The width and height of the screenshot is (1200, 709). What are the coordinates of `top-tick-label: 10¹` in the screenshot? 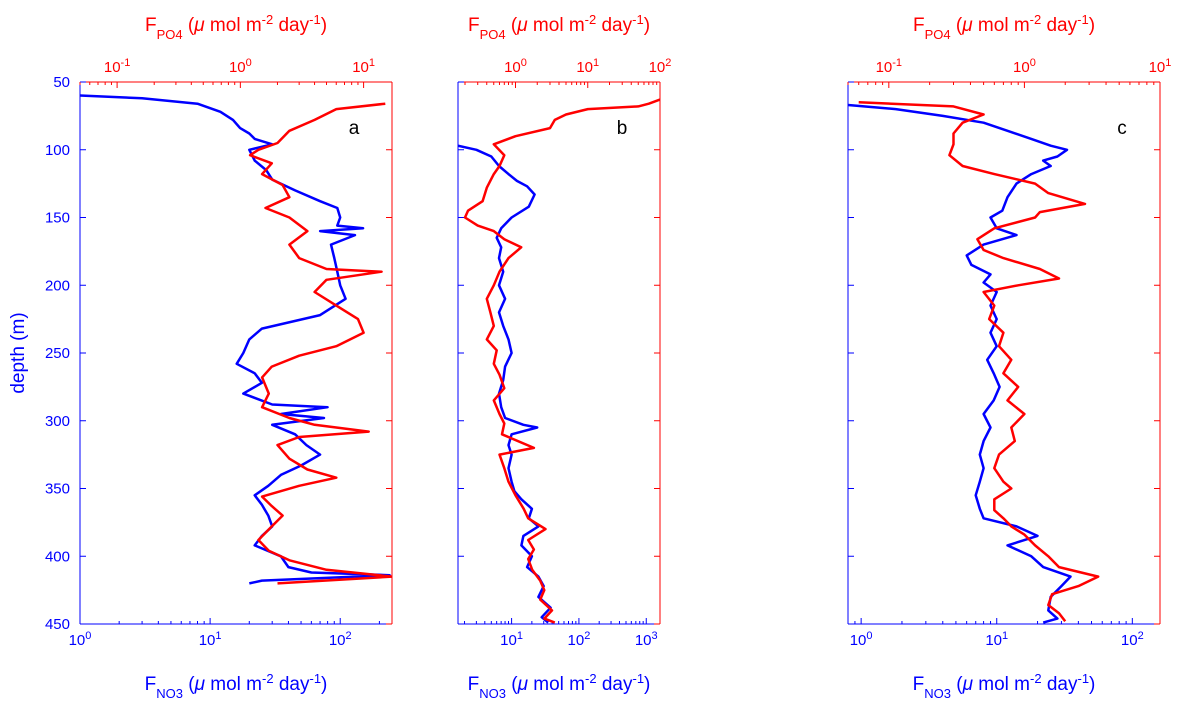 It's located at (1160, 66).